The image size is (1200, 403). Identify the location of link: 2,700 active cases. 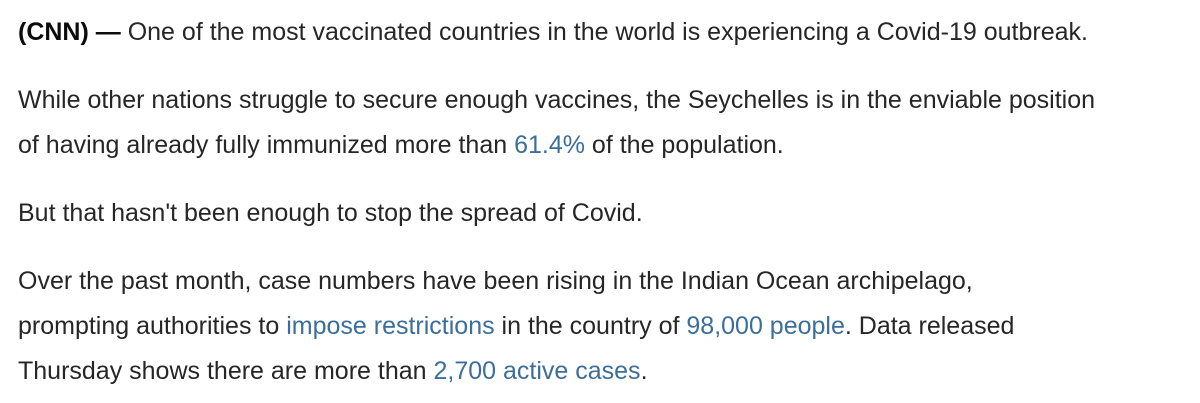
(537, 371).